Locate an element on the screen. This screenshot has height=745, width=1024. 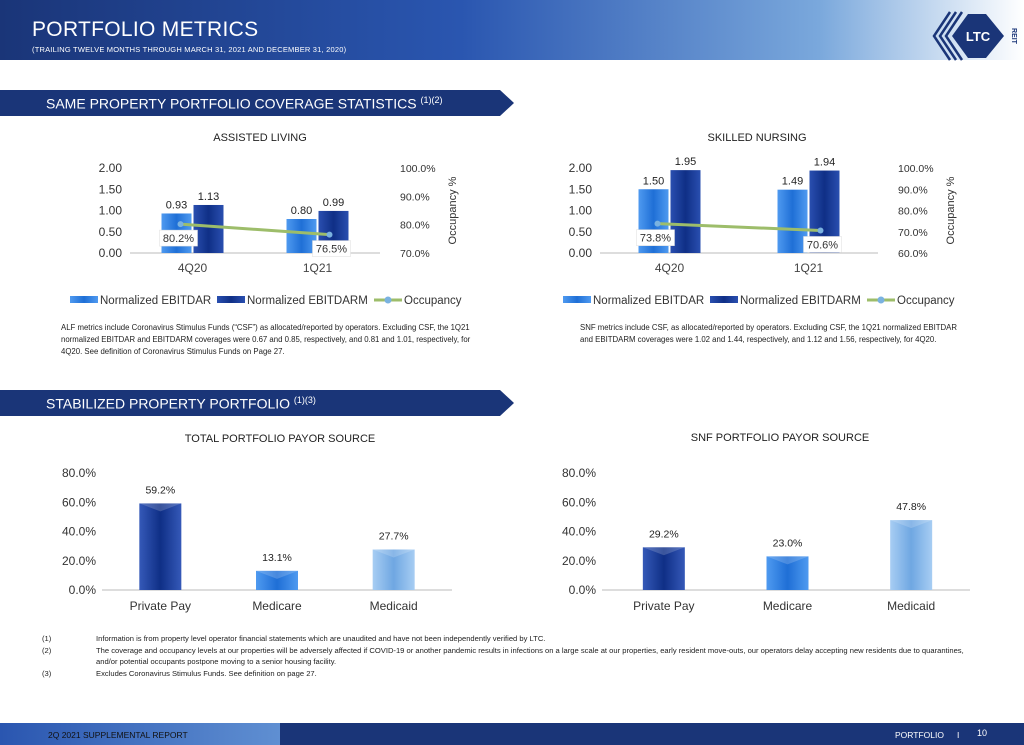
x-tick-label: Medicaid is located at coordinates (394, 606).